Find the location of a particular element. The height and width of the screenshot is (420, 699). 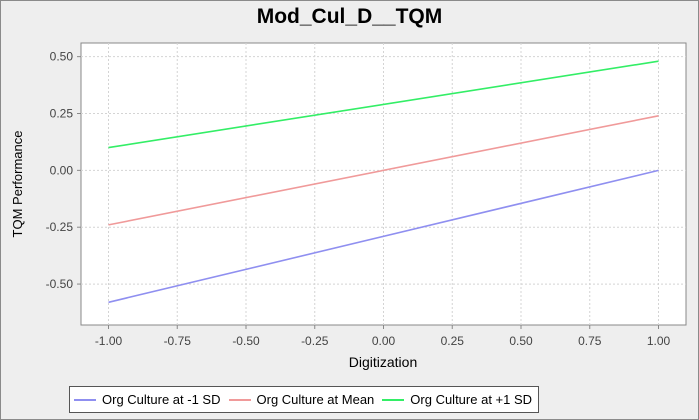

legend-item-3: Org Culture at +1 SD is located at coordinates (457, 399).